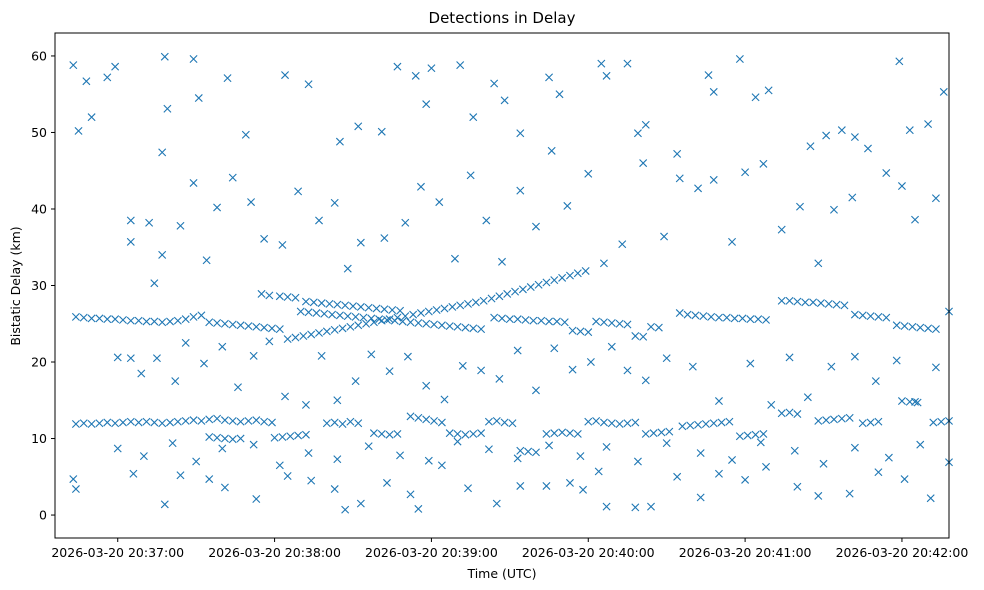 The image size is (984, 590). I want to click on x-tick-label: 2026-03-20 20:41:00, so click(745, 552).